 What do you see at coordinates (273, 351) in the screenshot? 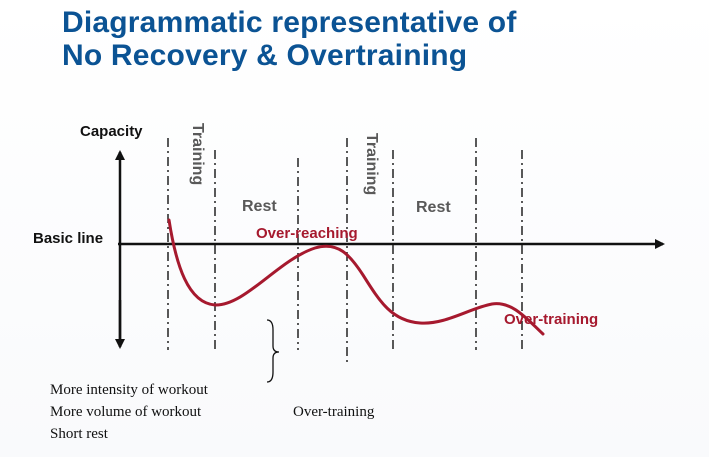
I see `curly-brace` at bounding box center [273, 351].